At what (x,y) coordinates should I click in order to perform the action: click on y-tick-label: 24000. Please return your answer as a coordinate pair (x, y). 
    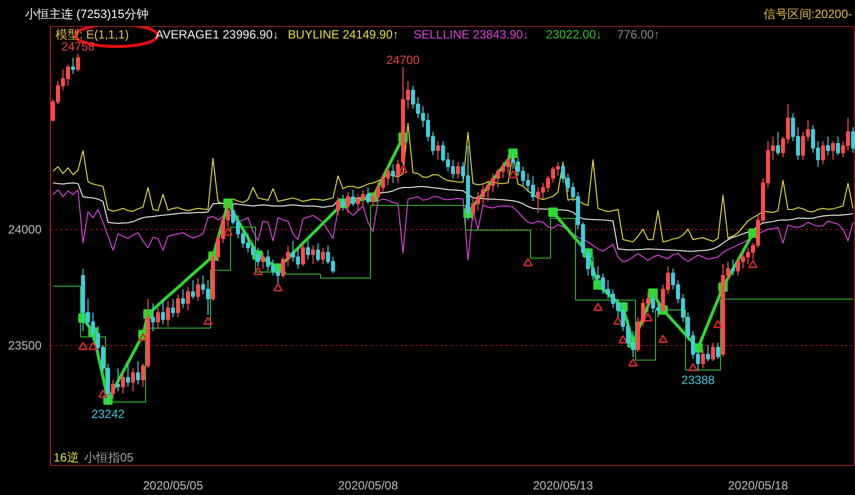
    Looking at the image, I should click on (25, 229).